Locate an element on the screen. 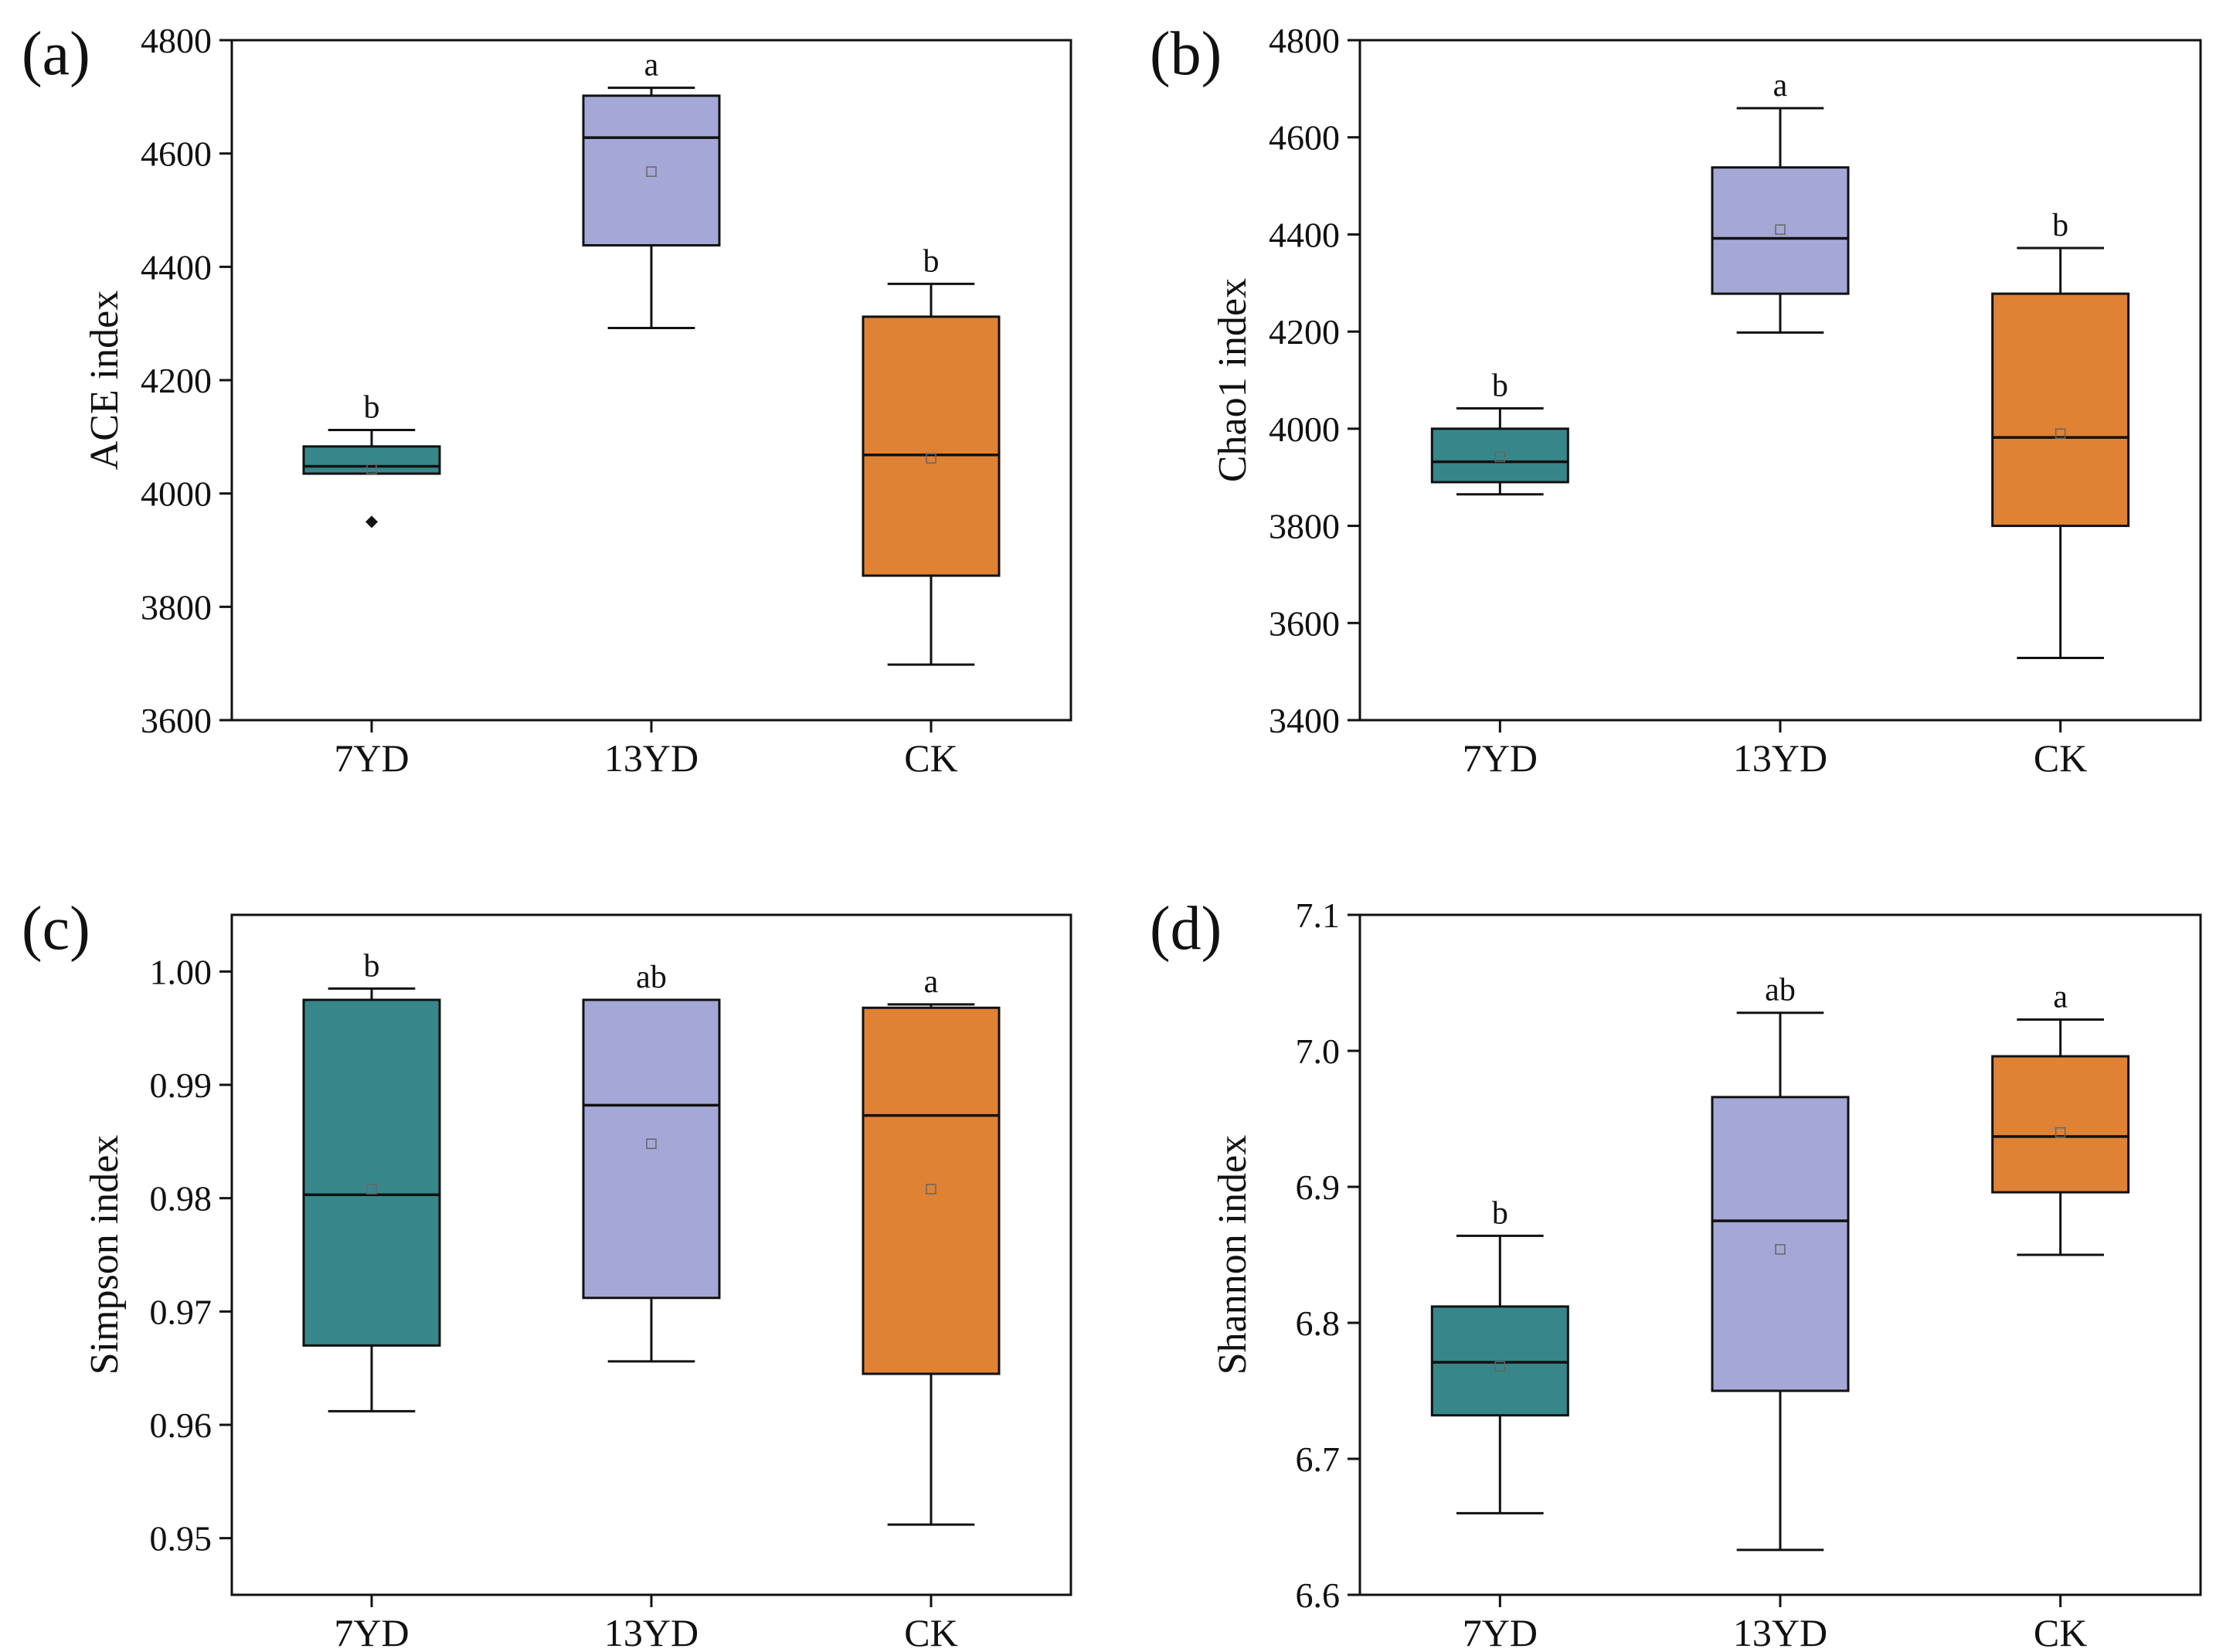  y-tick-label: 0.96 is located at coordinates (181, 1425).